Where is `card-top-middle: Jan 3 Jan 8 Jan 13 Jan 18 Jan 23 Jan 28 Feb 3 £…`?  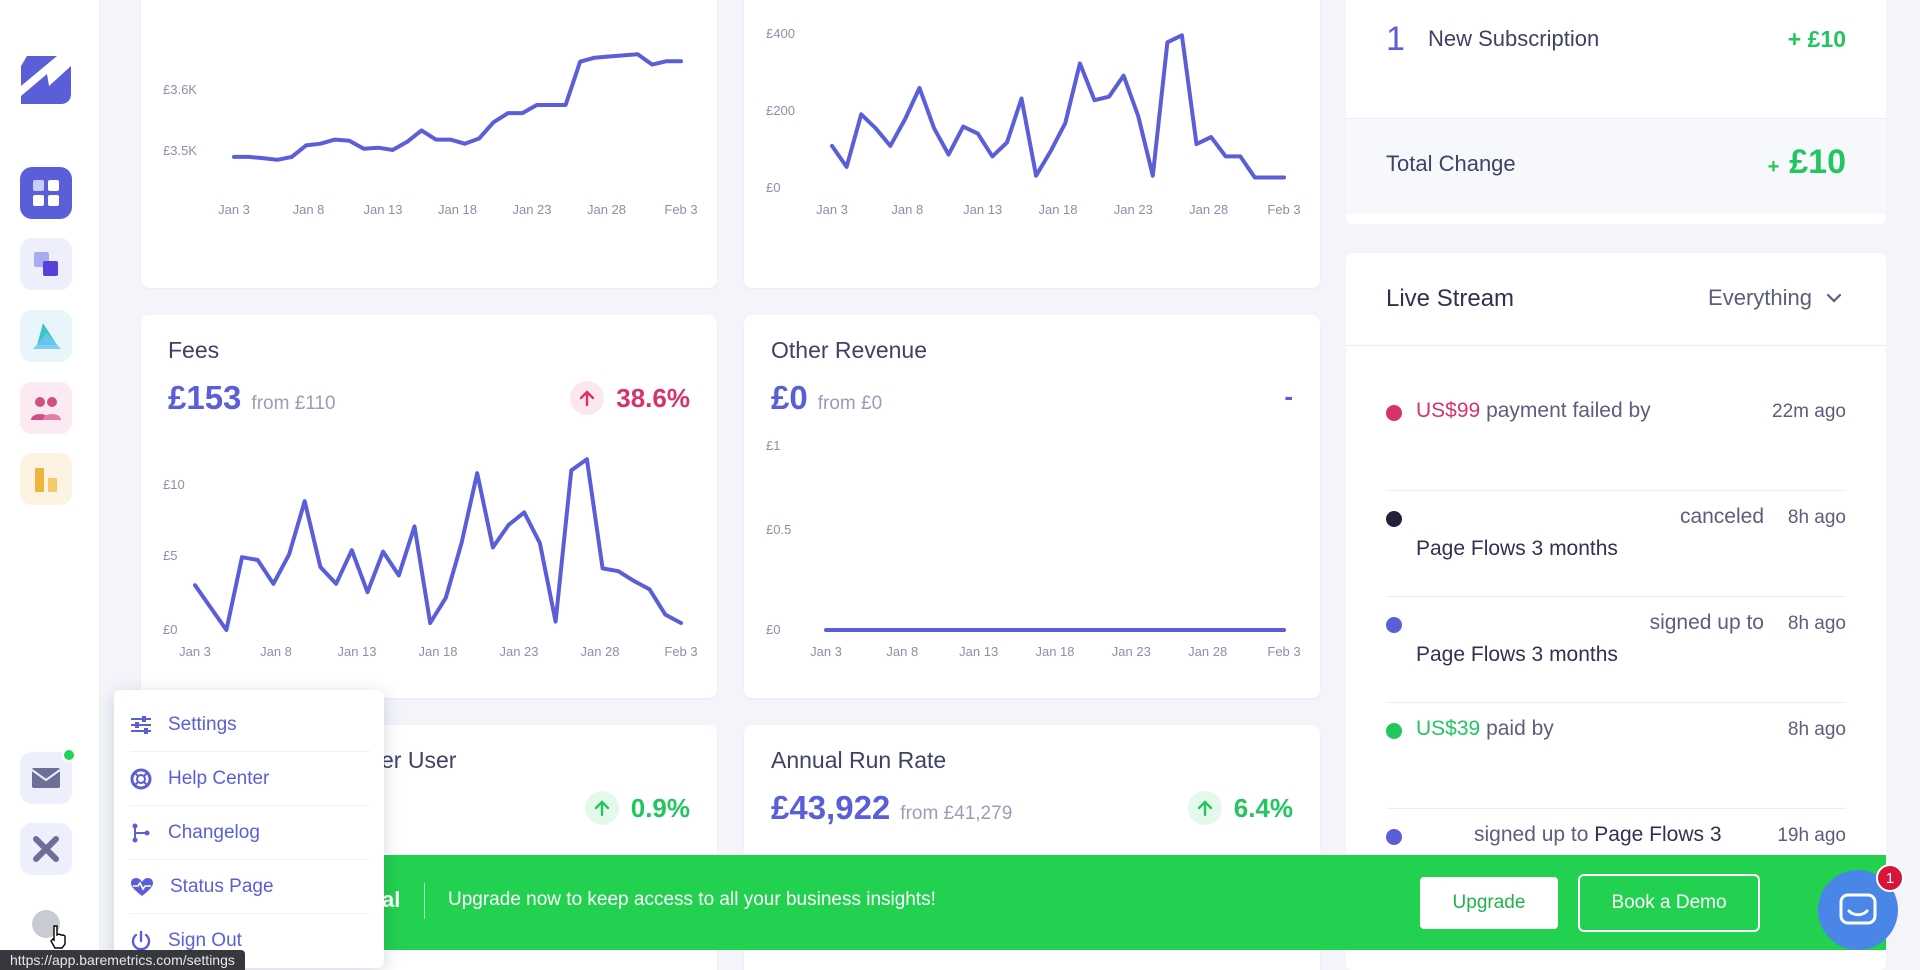 card-top-middle: Jan 3 Jan 8 Jan 13 Jan 18 Jan 23 Jan 28 Feb 3 £… is located at coordinates (1032, 144).